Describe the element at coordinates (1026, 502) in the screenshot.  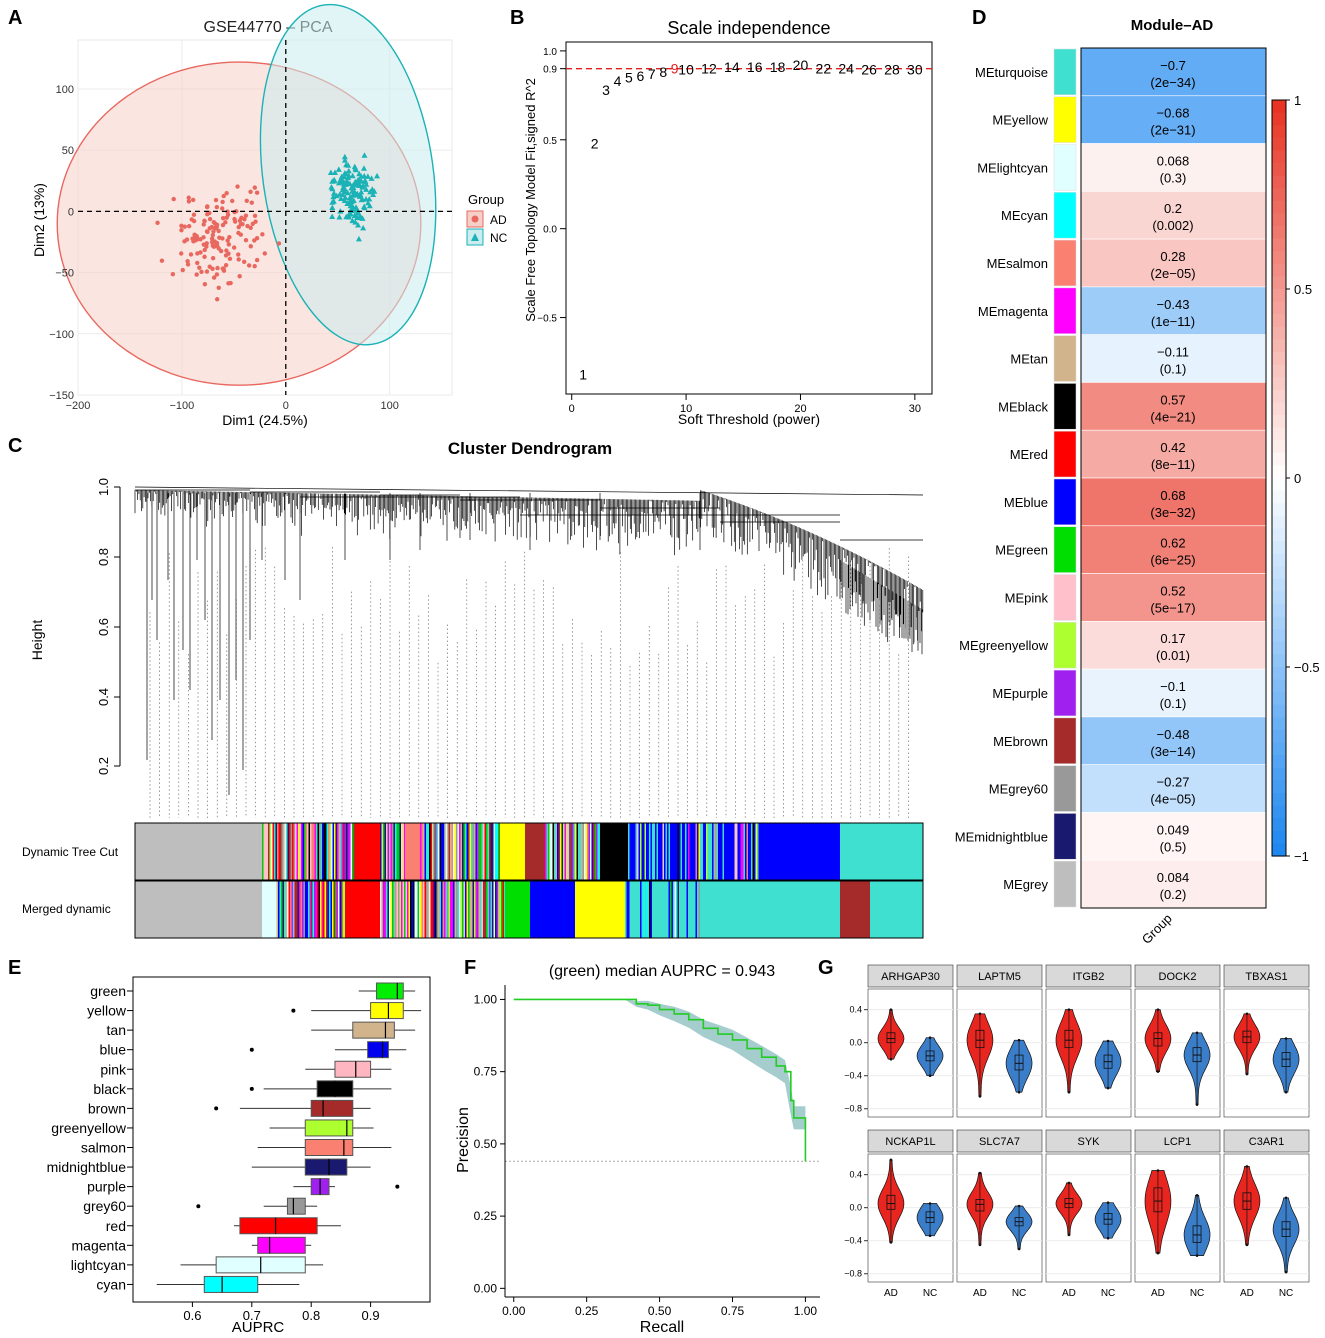
I see `module-label: MEblue` at that location.